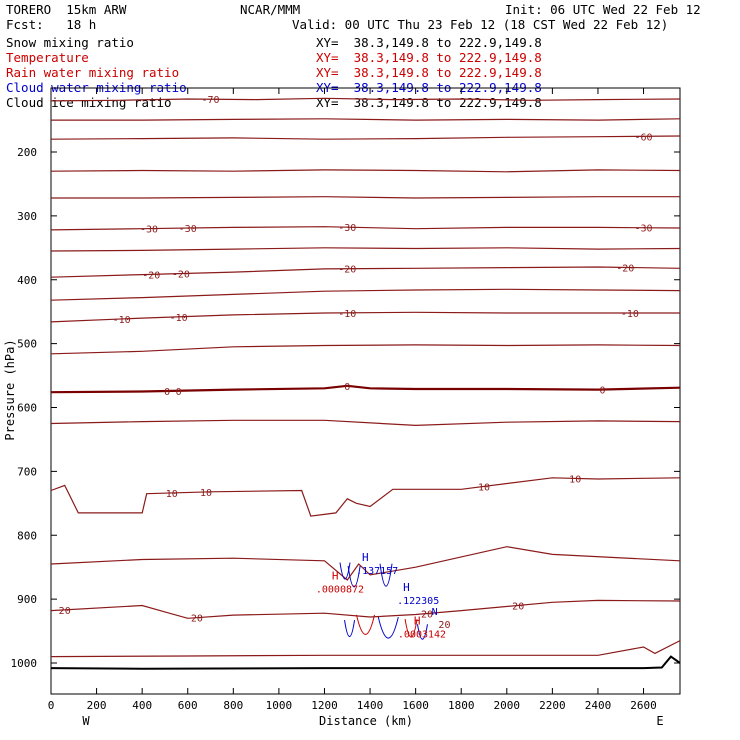  What do you see at coordinates (370, 705) in the screenshot?
I see `x-tick-label: 1400` at bounding box center [370, 705].